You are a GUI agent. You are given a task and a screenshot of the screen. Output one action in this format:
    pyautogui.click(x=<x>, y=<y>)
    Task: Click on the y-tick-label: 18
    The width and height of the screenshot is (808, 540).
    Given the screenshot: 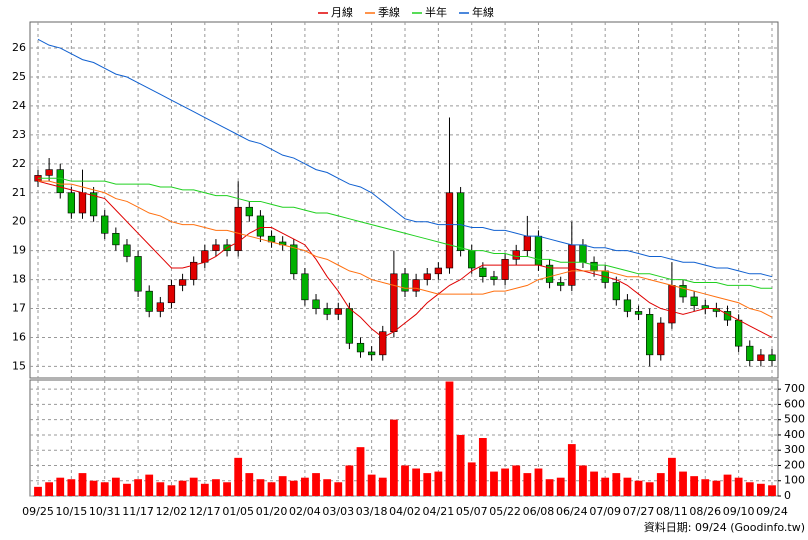 What is the action you would take?
    pyautogui.click(x=19, y=279)
    